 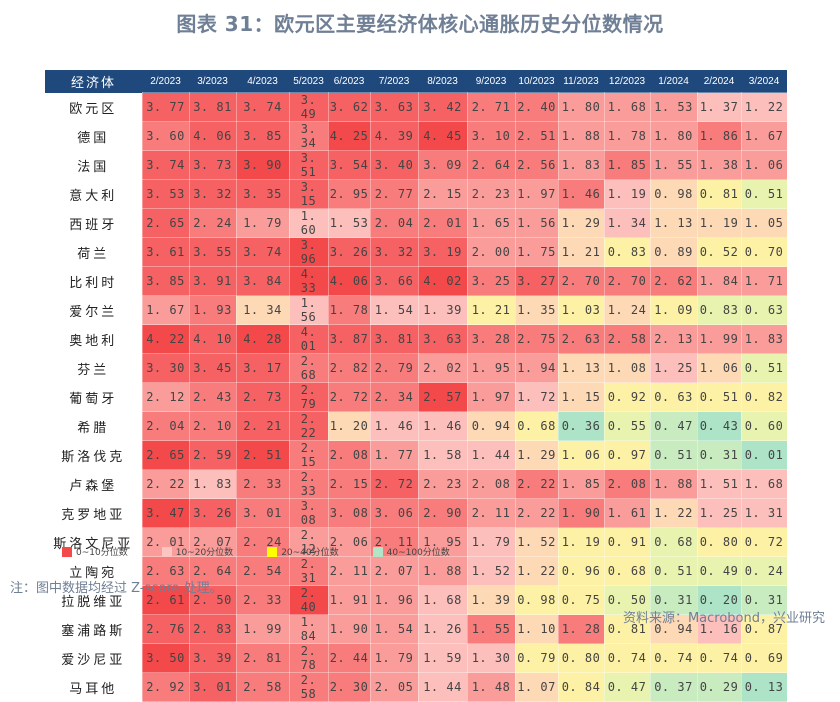 I want to click on row-label: 欧元区, so click(x=94, y=107).